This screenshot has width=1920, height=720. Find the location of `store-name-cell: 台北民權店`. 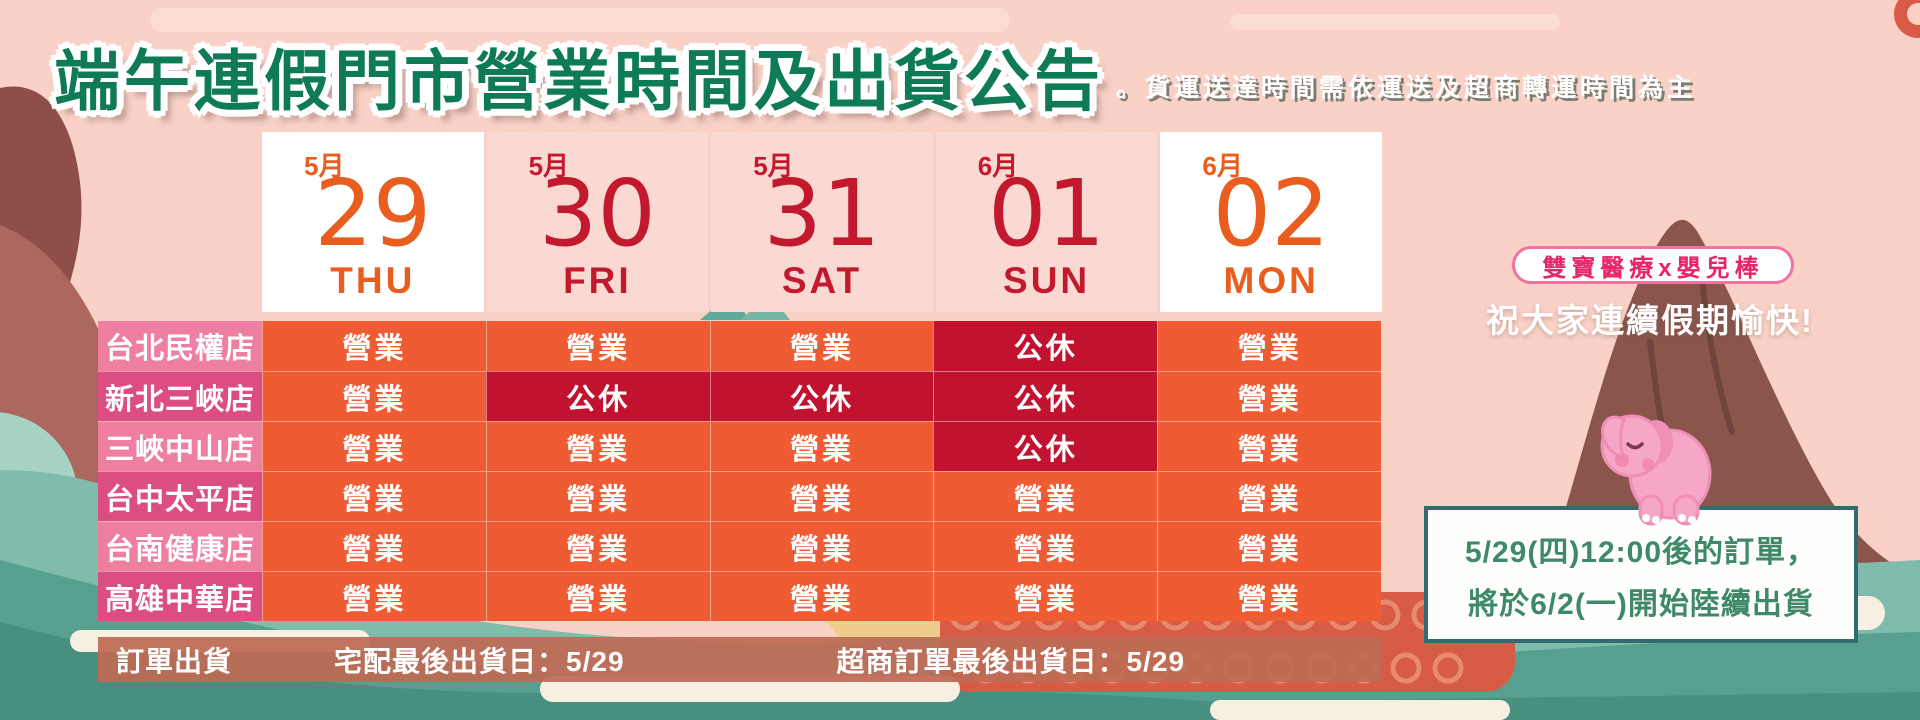

store-name-cell: 台北民權店 is located at coordinates (180, 346).